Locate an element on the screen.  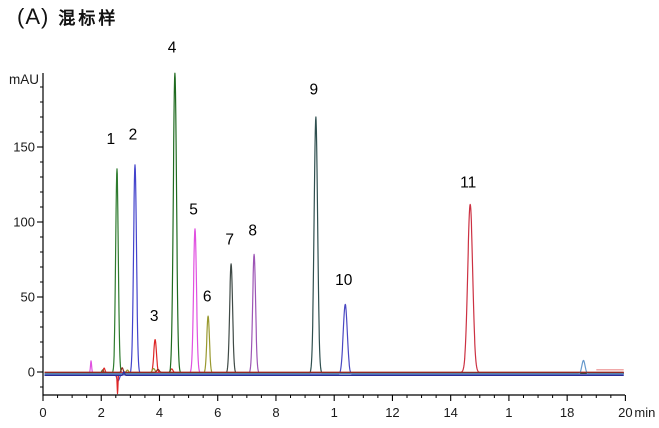
x-tick-label: 6 is located at coordinates (217, 412).